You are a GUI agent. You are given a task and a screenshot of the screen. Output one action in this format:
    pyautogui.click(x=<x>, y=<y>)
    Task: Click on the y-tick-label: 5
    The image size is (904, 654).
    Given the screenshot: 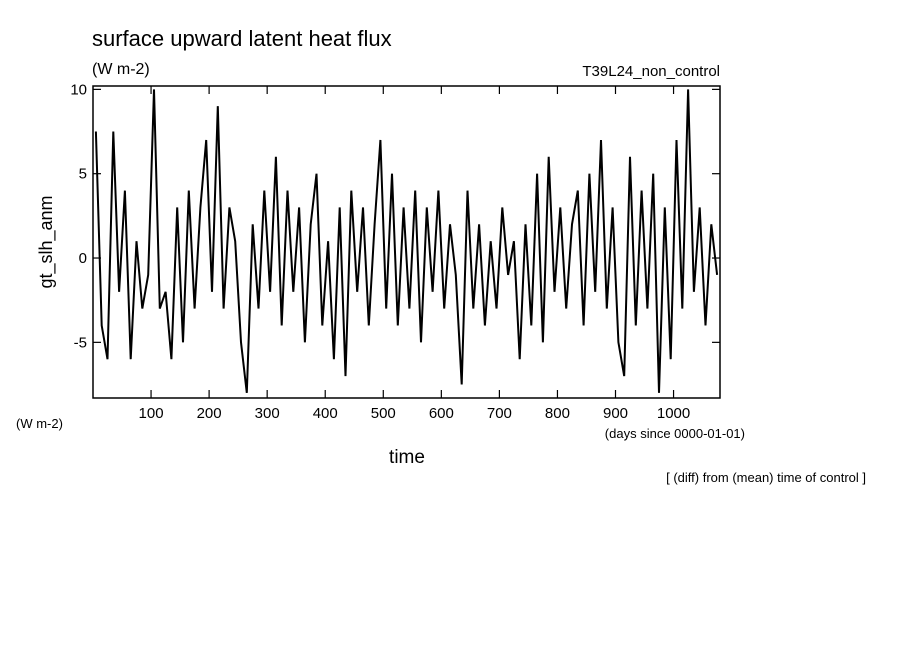 What is the action you would take?
    pyautogui.click(x=83, y=174)
    